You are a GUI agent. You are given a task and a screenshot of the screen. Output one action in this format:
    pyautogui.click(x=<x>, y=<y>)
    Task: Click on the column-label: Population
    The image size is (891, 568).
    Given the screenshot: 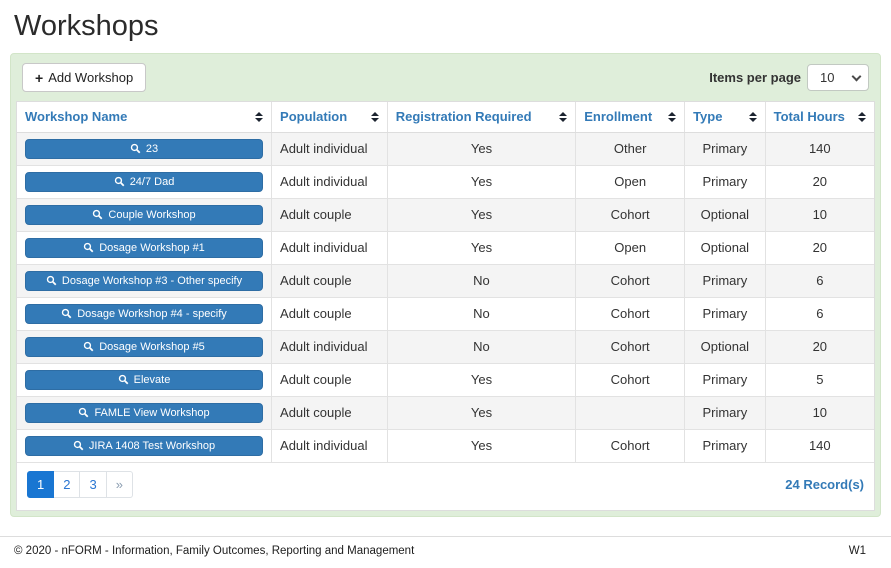 What is the action you would take?
    pyautogui.click(x=314, y=117)
    